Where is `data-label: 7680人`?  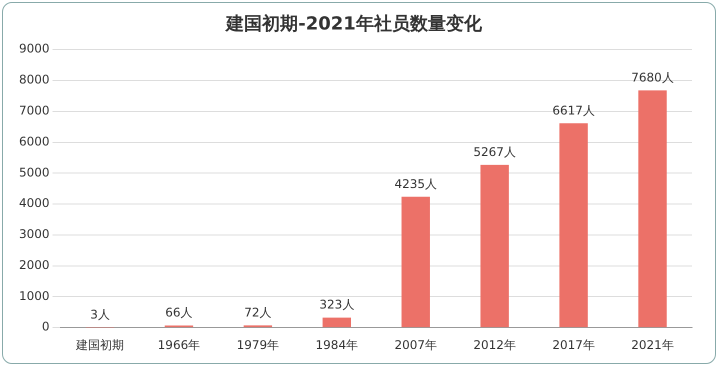 data-label: 7680人 is located at coordinates (652, 77).